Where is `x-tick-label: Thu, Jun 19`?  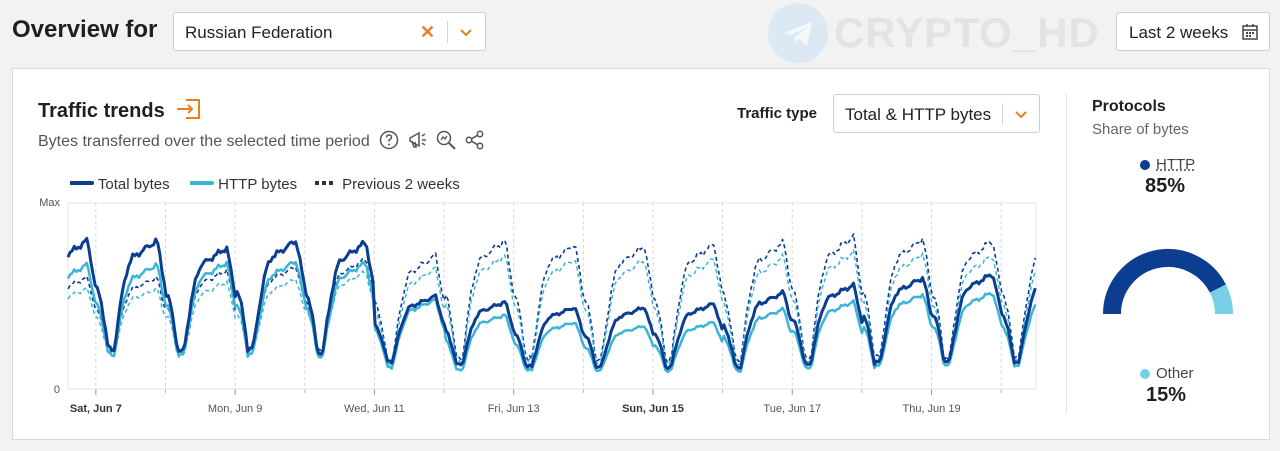
x-tick-label: Thu, Jun 19 is located at coordinates (931, 409).